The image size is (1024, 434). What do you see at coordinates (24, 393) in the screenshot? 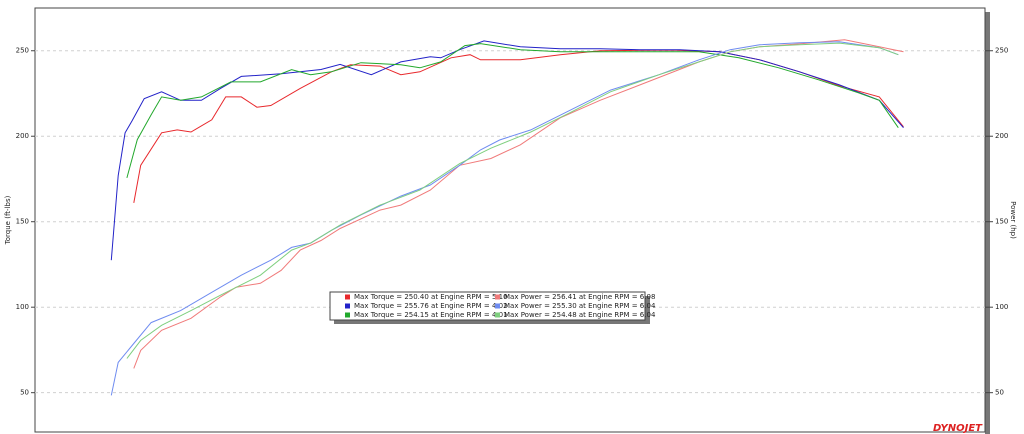
I see `y-tick-label: 50` at bounding box center [24, 393].